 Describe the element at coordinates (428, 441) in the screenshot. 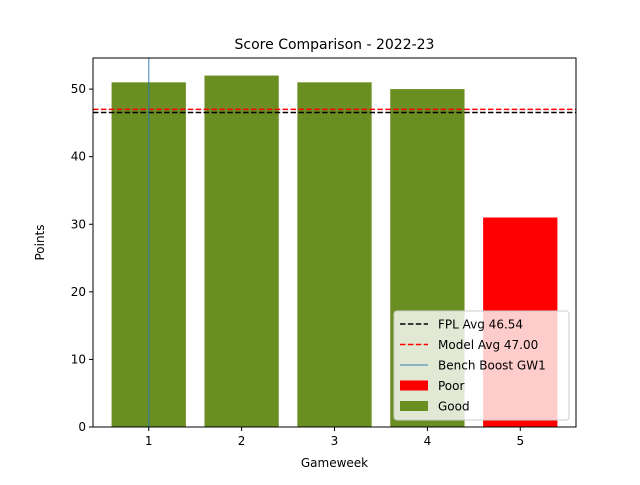

I see `x-tick-label-4: 4` at that location.